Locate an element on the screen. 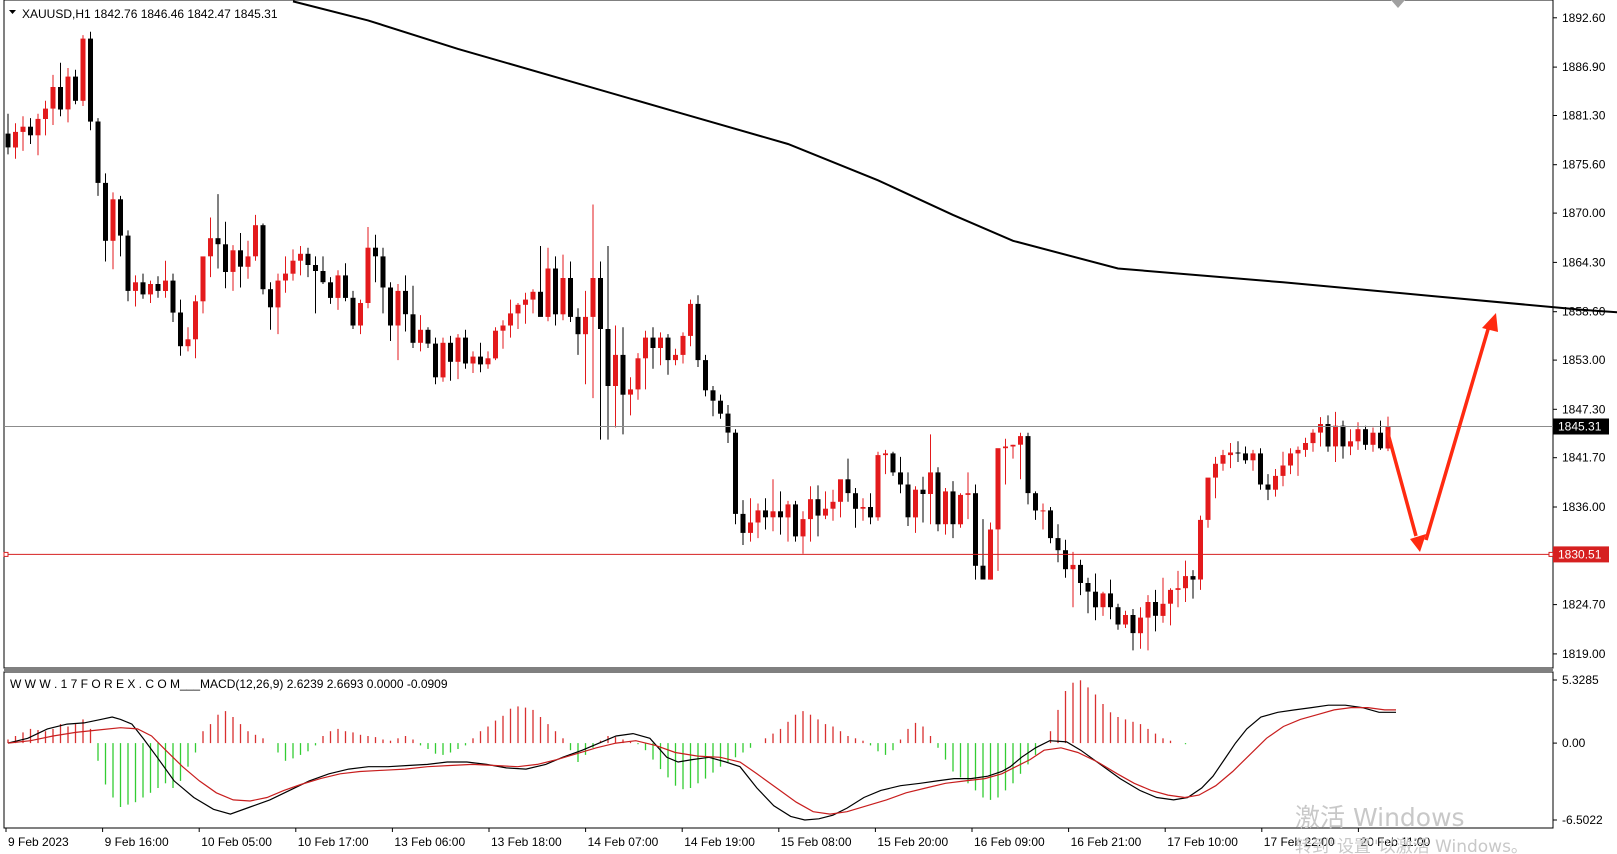 This screenshot has height=854, width=1617. current-price-tag-label: 1845.31 is located at coordinates (1580, 427).